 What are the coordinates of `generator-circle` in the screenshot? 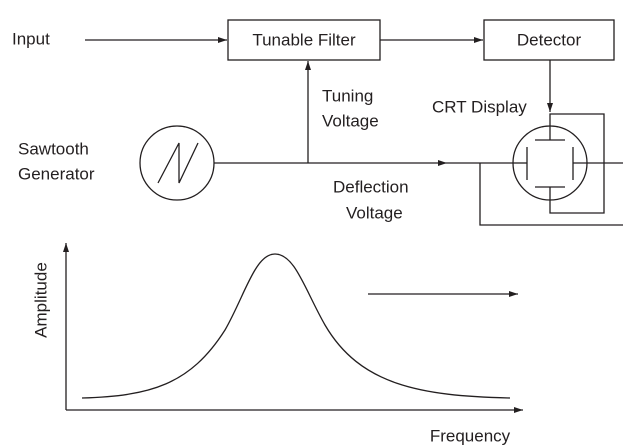 It's located at (177, 163).